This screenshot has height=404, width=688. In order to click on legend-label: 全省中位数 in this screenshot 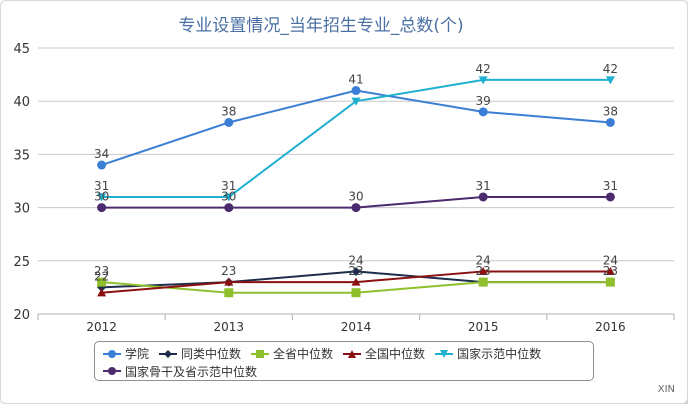, I will do `click(303, 354)`.